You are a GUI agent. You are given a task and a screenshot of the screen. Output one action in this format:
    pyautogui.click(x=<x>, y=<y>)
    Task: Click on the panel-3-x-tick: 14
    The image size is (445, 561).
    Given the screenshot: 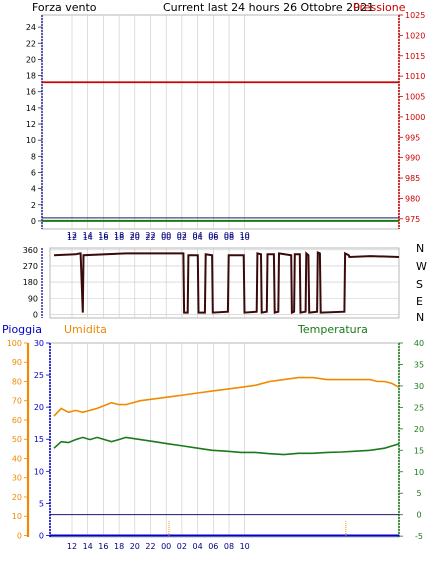 What is the action you would take?
    pyautogui.click(x=88, y=546)
    